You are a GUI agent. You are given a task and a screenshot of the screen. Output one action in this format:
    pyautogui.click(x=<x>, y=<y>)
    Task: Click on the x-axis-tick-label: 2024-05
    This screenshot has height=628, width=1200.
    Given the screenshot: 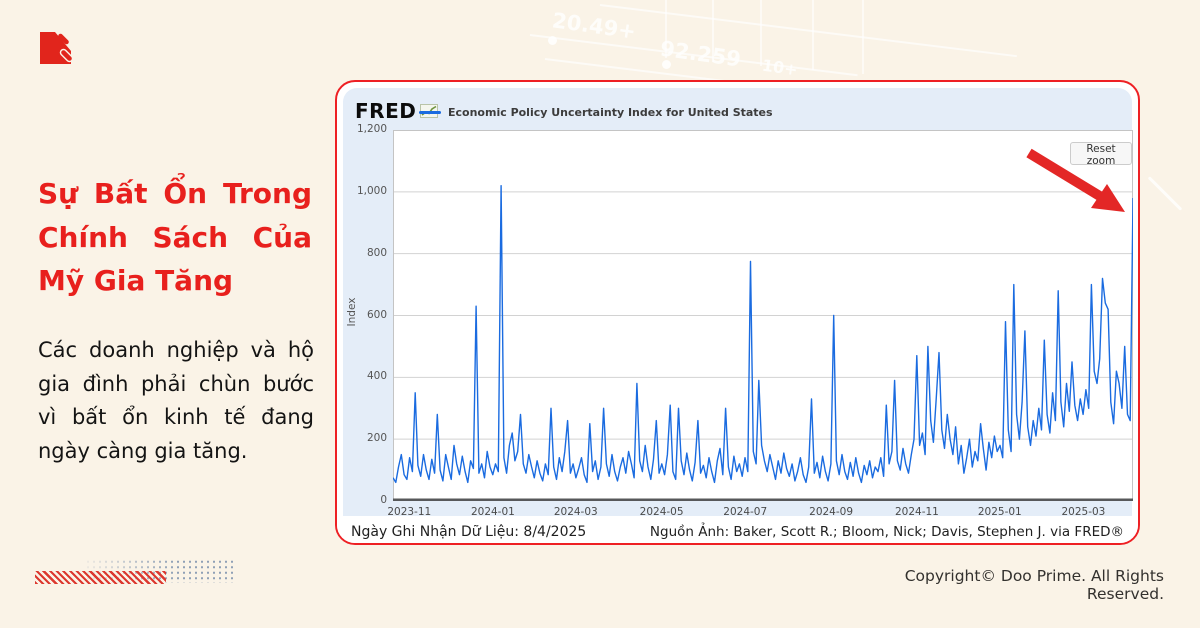 What is the action you would take?
    pyautogui.click(x=661, y=512)
    